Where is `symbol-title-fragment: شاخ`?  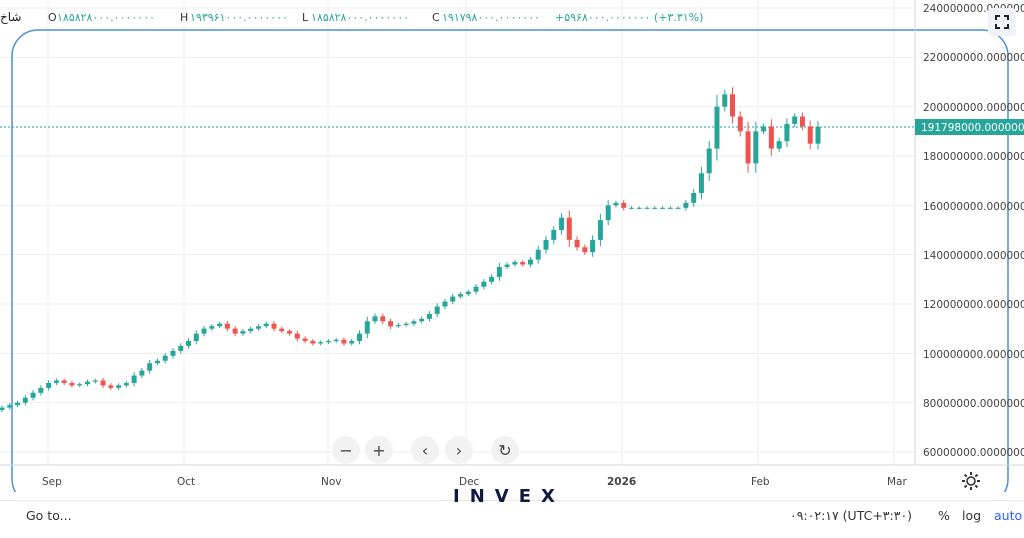
symbol-title-fragment: شاخ is located at coordinates (11, 17).